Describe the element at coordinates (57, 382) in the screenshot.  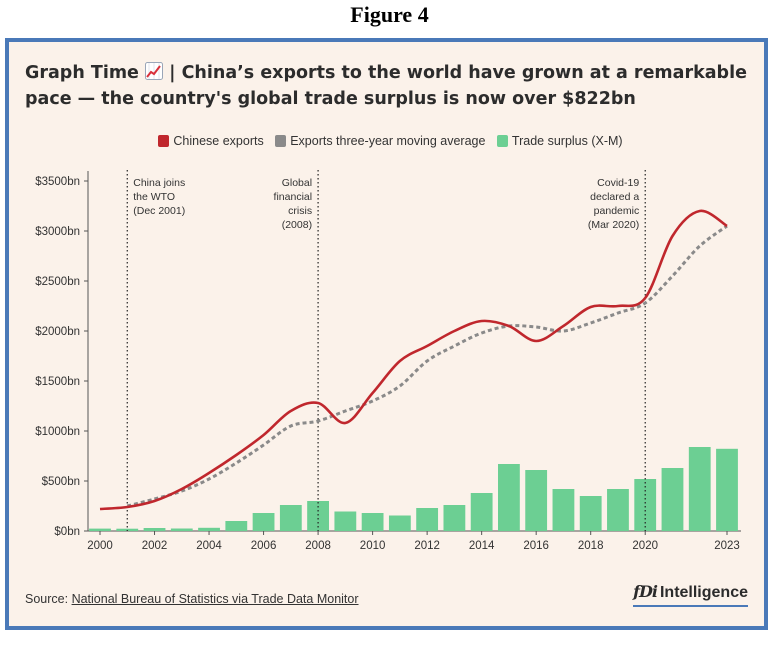
I see `y-tick-label: $1500bn` at that location.